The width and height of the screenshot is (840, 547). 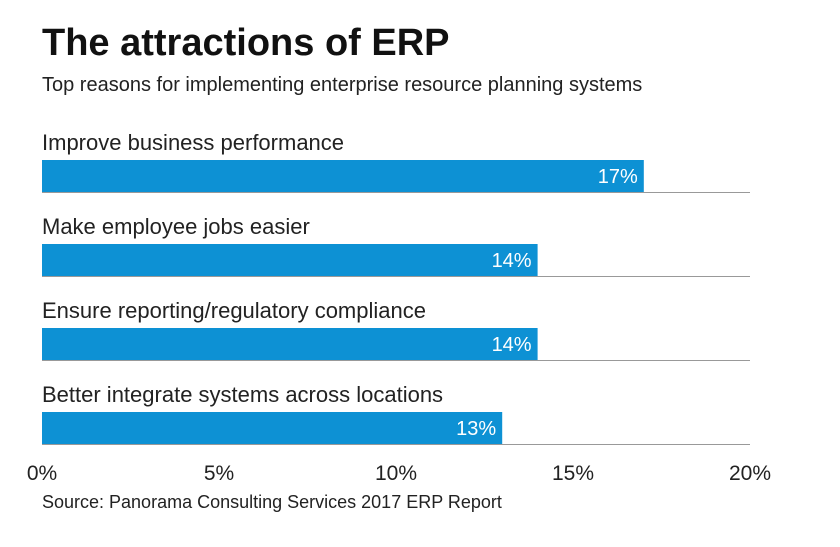 I want to click on data-label: 13%, so click(x=476, y=429).